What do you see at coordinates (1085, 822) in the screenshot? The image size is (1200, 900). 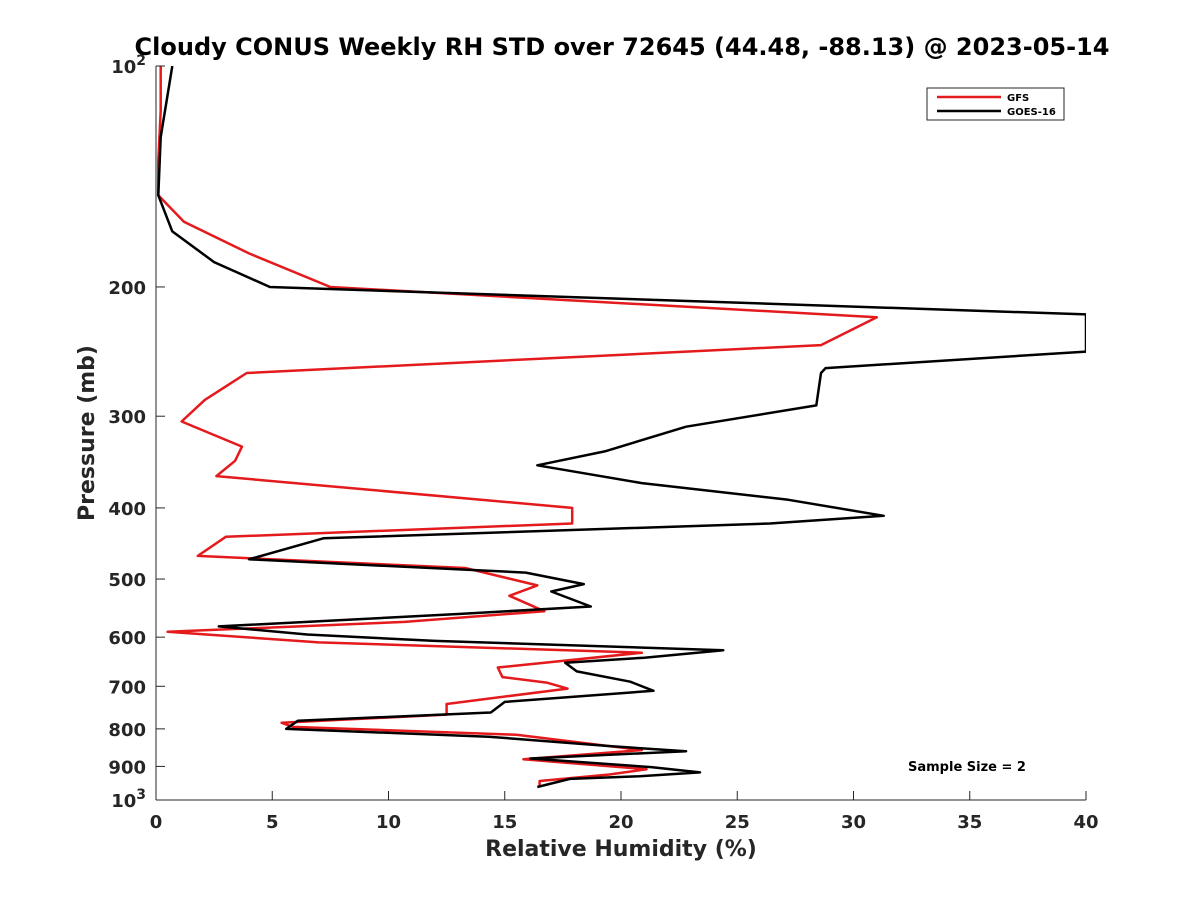 I see `x-tick-label: 40` at bounding box center [1085, 822].